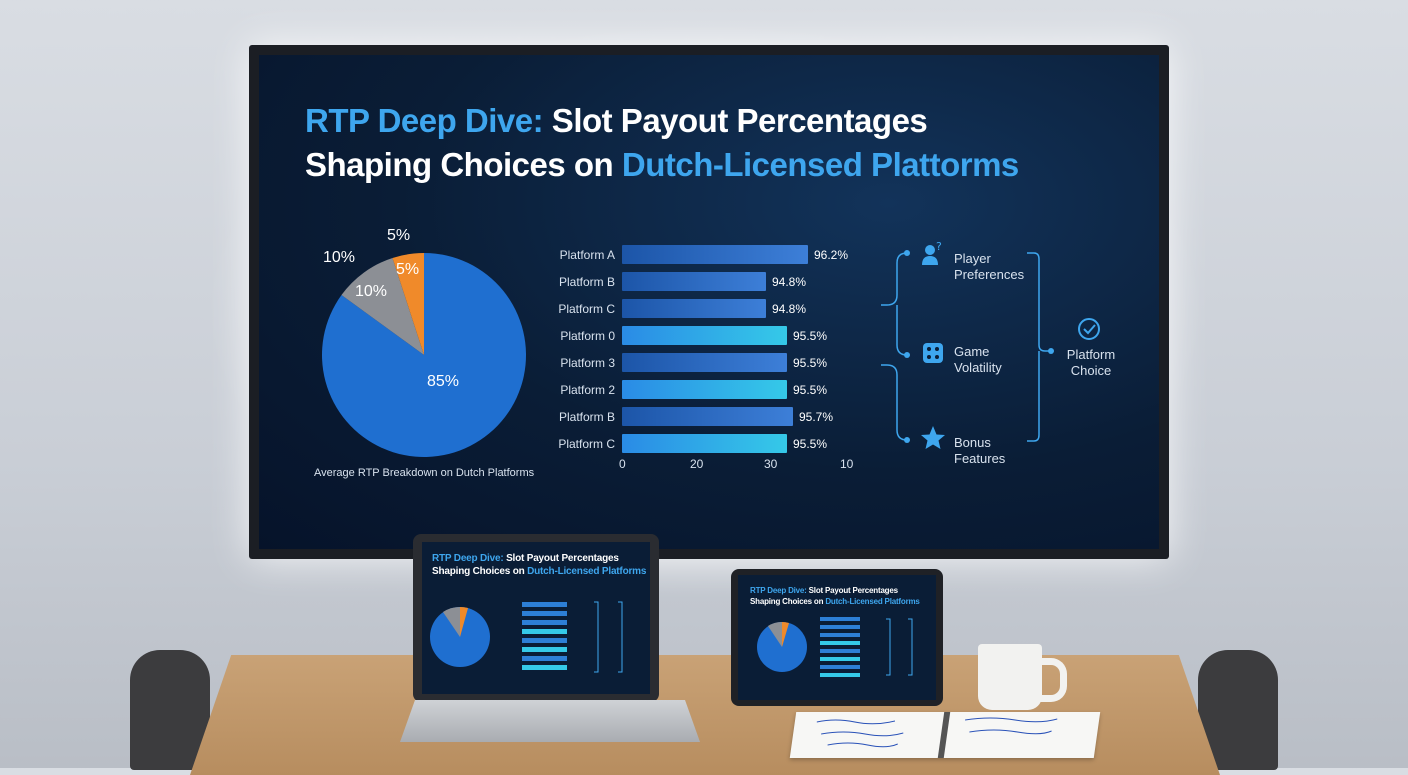 The height and width of the screenshot is (775, 1408). What do you see at coordinates (771, 464) in the screenshot?
I see `x-tick-2: 30` at bounding box center [771, 464].